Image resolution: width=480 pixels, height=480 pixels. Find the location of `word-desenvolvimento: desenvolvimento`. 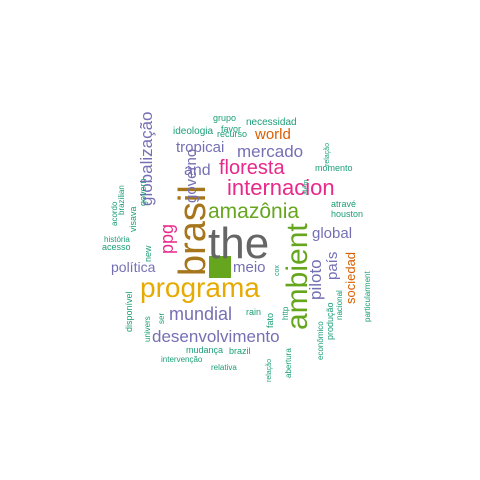

word-desenvolvimento: desenvolvimento is located at coordinates (216, 336).